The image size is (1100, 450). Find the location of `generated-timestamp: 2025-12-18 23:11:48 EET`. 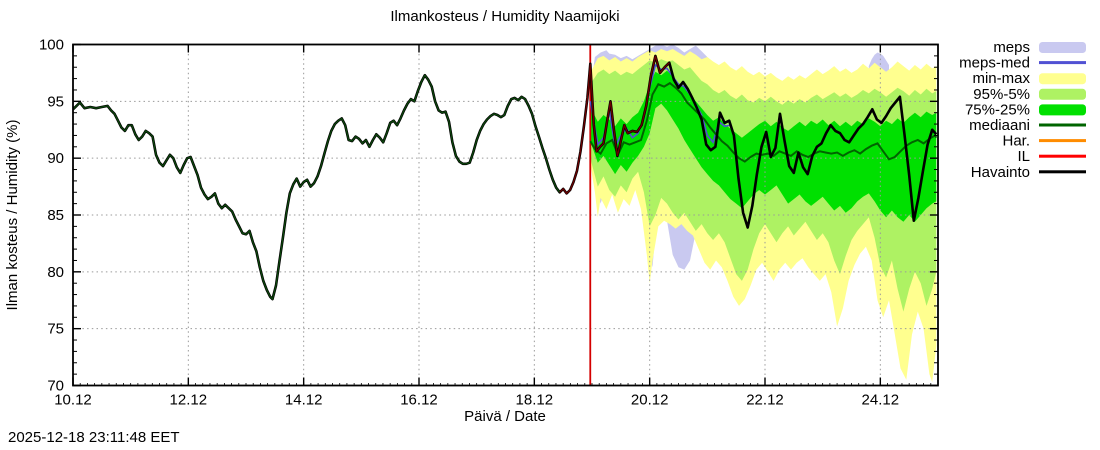

generated-timestamp: 2025-12-18 23:11:48 EET is located at coordinates (94, 437).